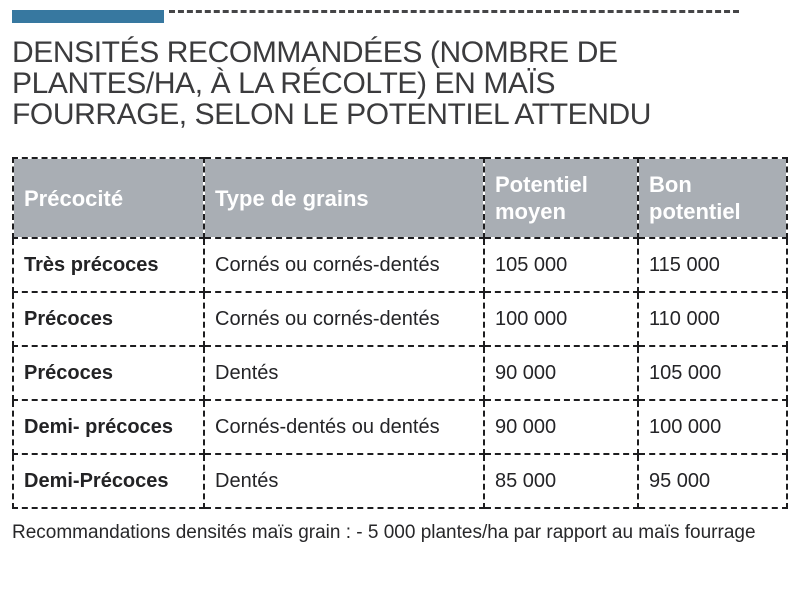 The image size is (800, 591). I want to click on cell-bon-potentiel: 110 000, so click(712, 319).